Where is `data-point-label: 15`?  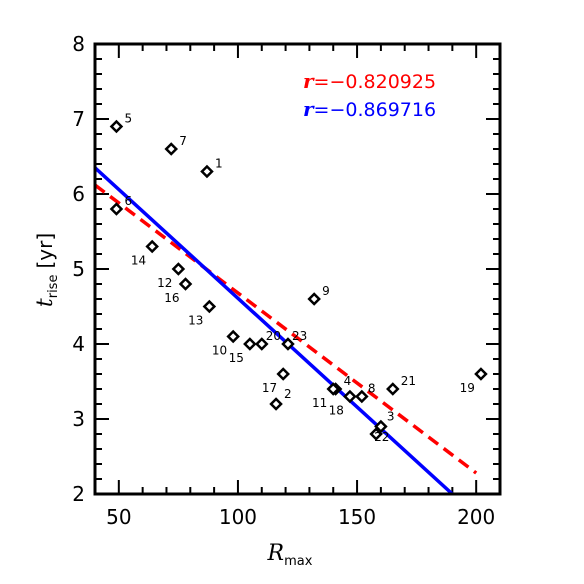
data-point-label: 15 is located at coordinates (236, 358).